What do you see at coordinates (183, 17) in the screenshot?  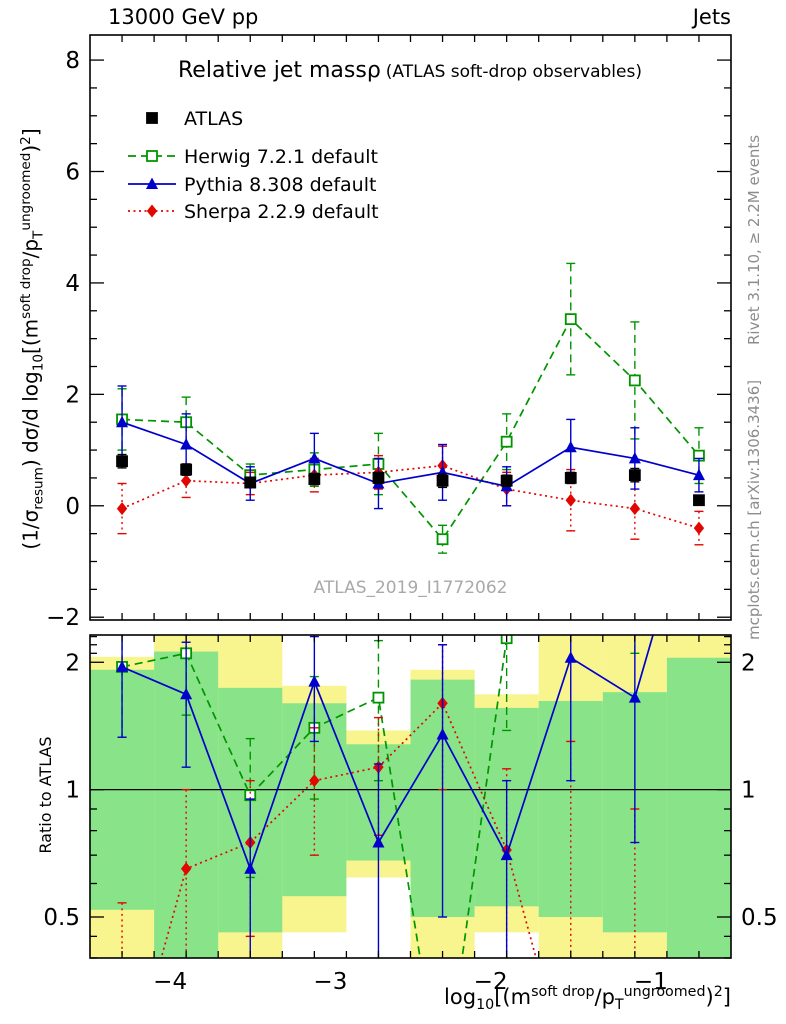 I see `beam-energy-label: 13000 GeV pp` at bounding box center [183, 17].